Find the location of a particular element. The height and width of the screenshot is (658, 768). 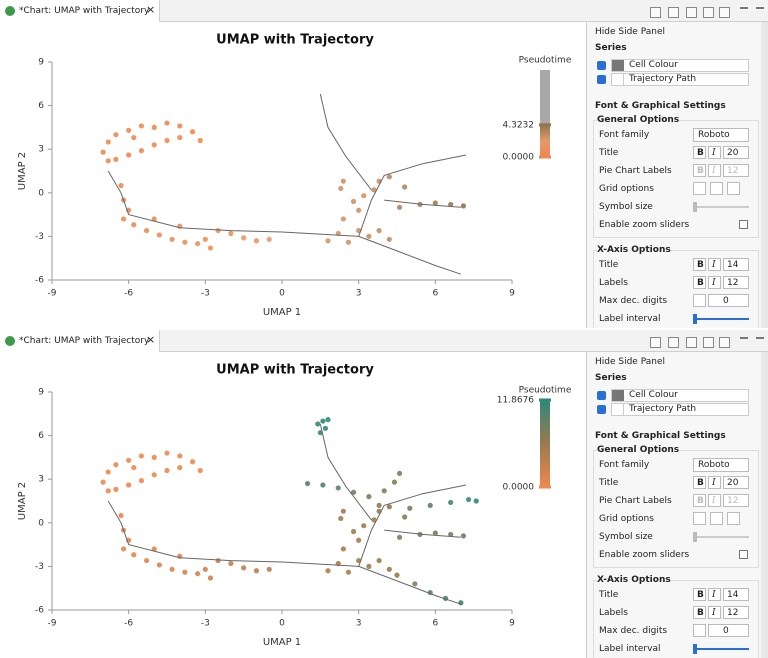

series-row is located at coordinates (680, 409).